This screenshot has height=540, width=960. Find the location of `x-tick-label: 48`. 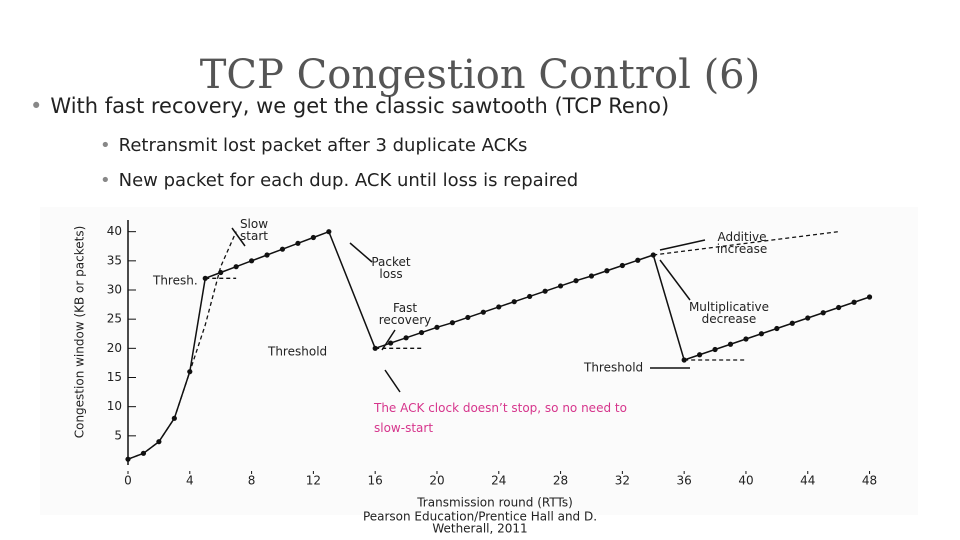

x-tick-label: 48 is located at coordinates (869, 481).